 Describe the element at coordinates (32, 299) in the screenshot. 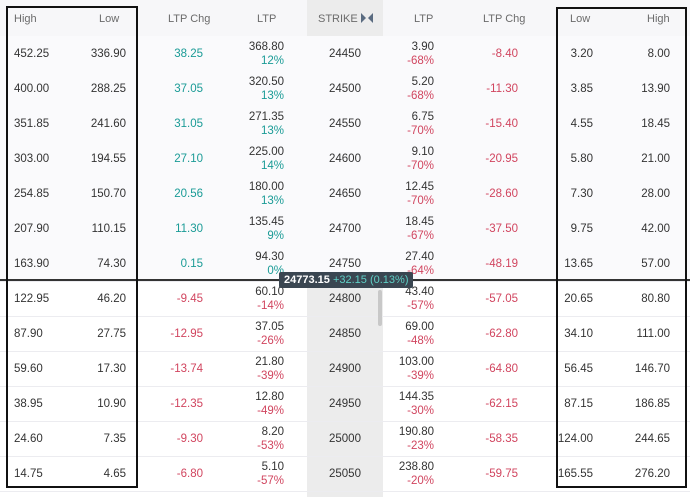

I see `call-high-cell: 122.95` at that location.